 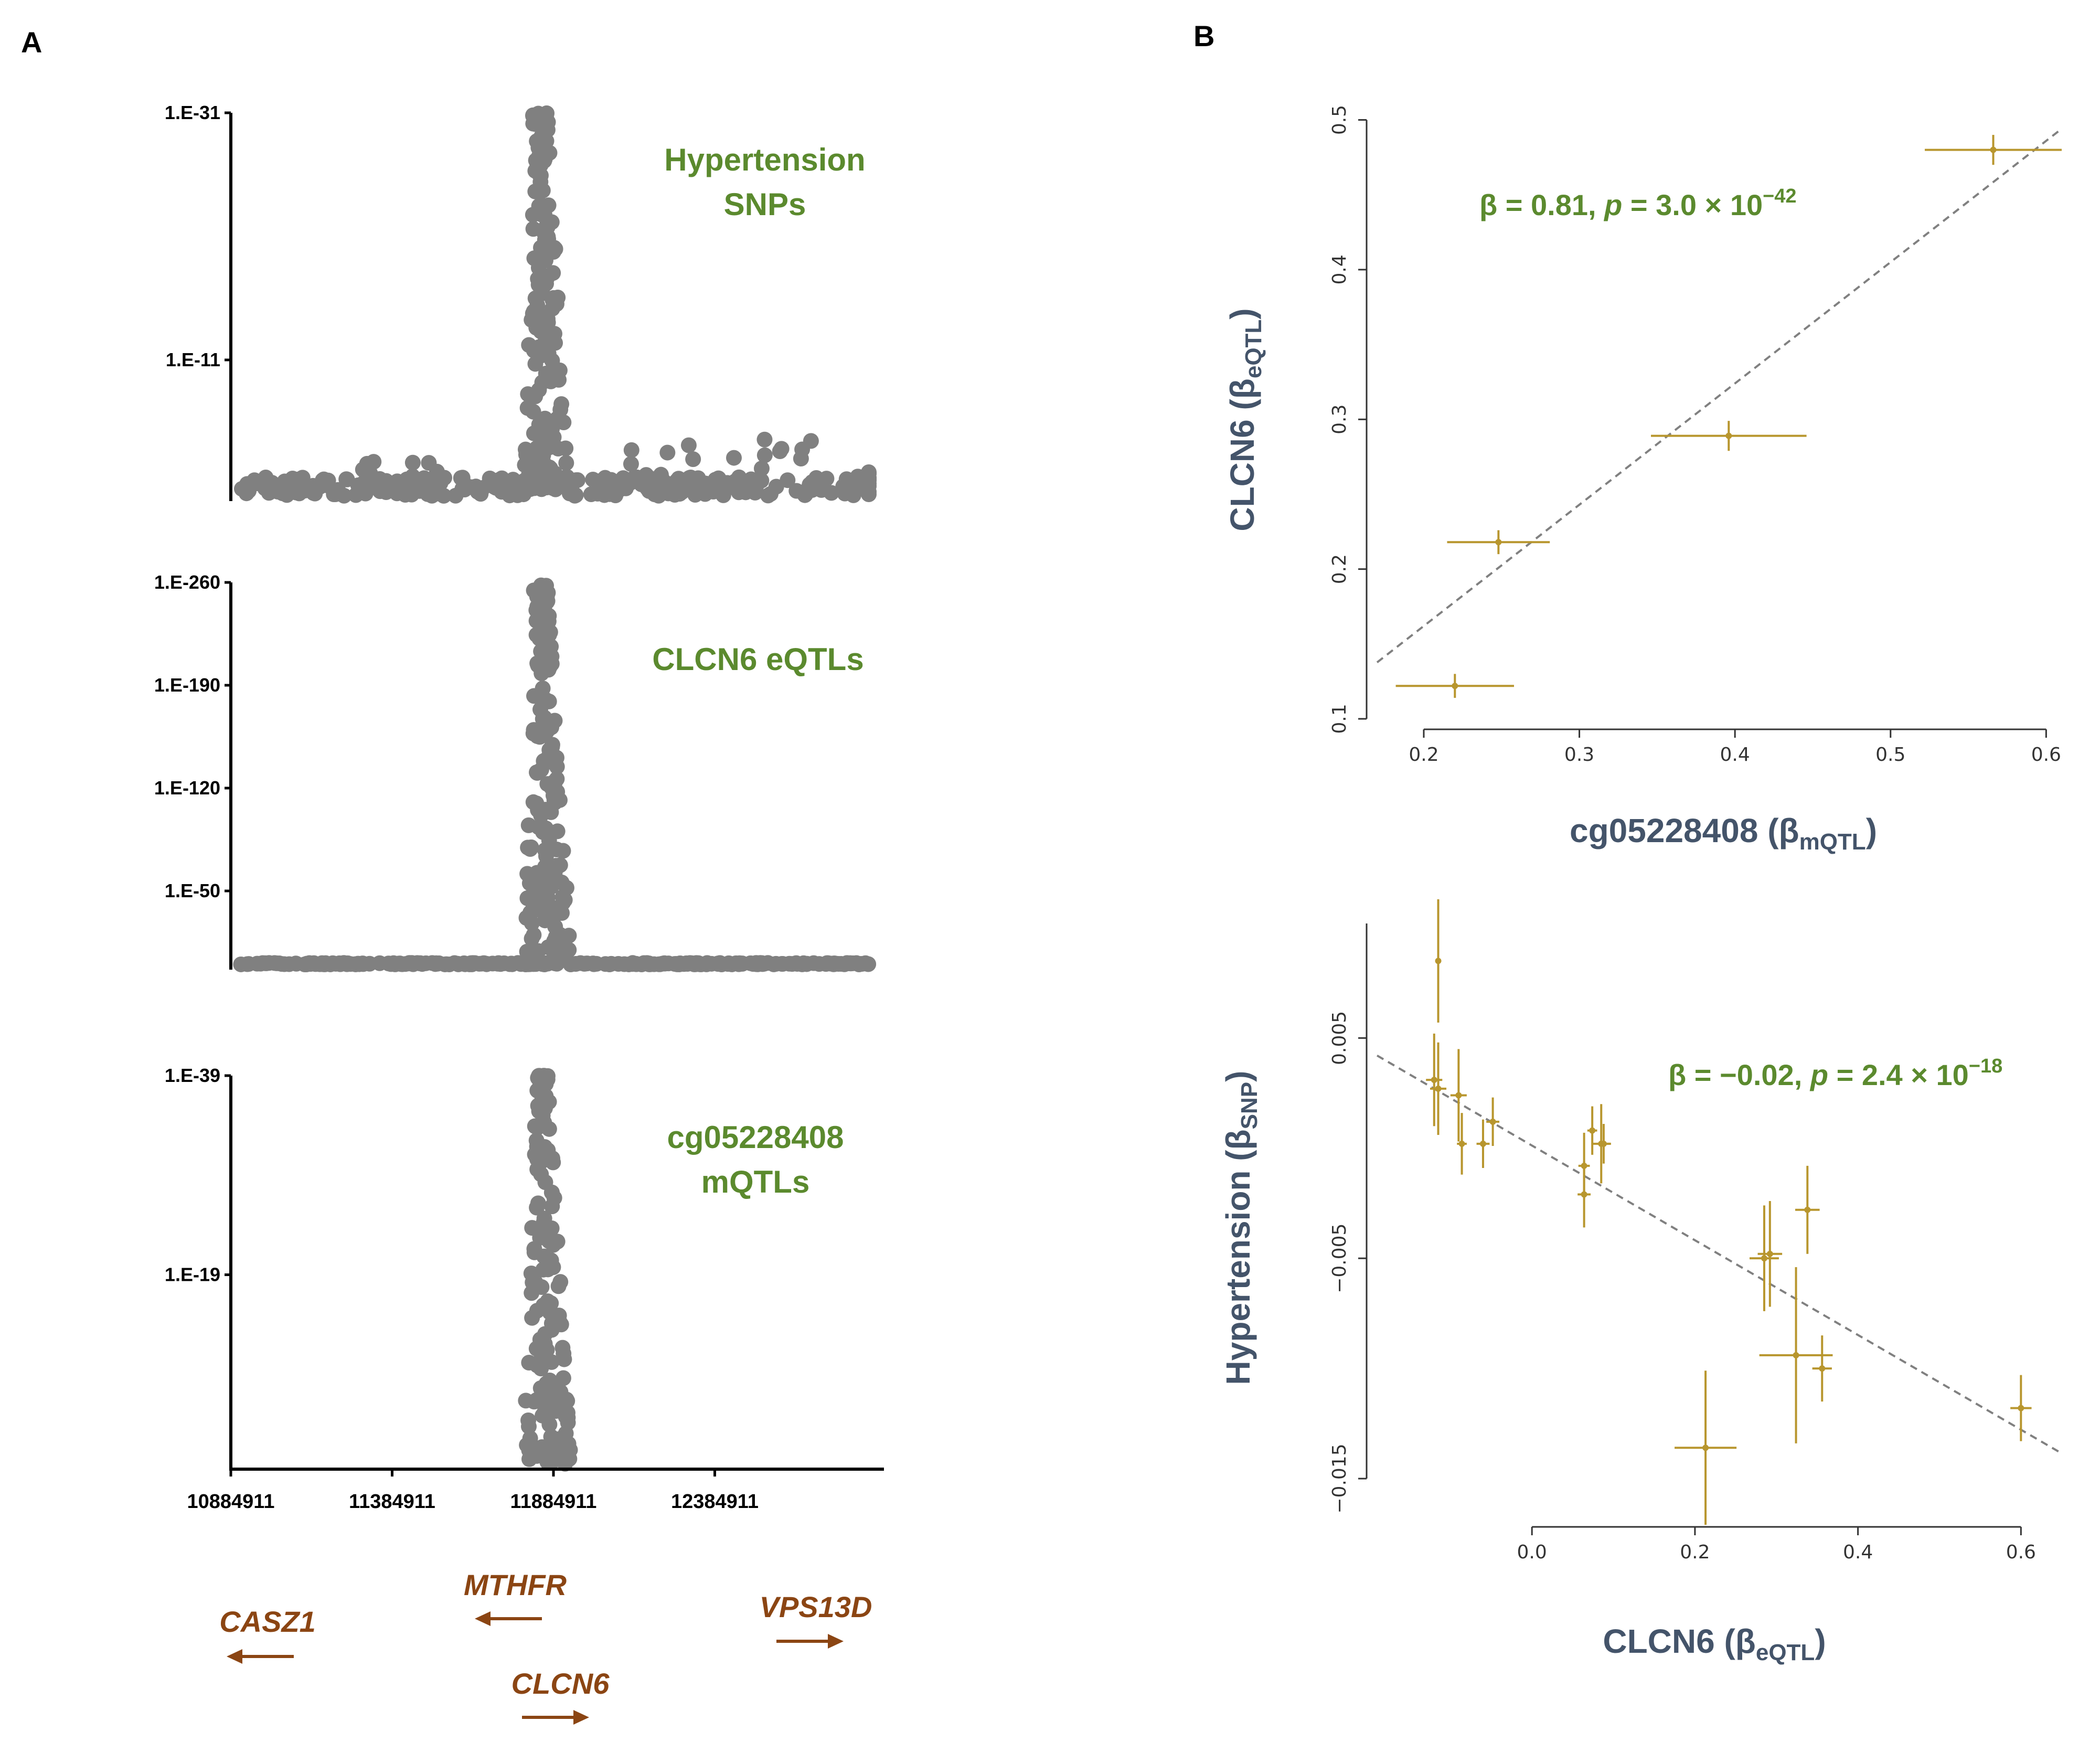 I want to click on track-1-points, so click(x=555, y=775).